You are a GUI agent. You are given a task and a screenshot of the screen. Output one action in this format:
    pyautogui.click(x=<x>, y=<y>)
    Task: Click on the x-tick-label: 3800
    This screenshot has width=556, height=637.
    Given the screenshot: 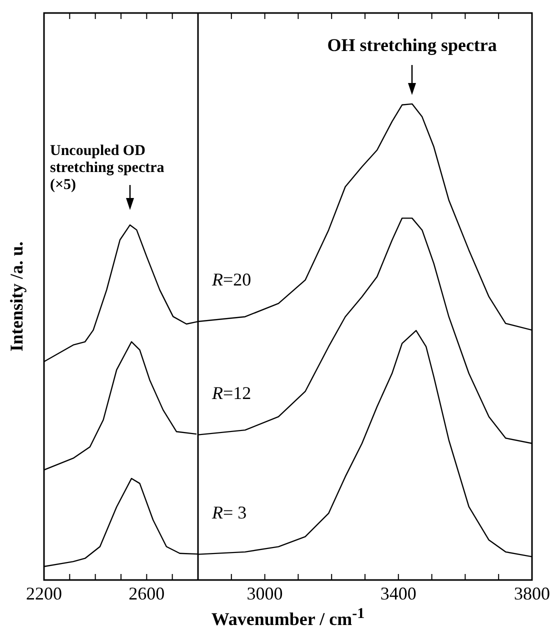 What is the action you would take?
    pyautogui.click(x=532, y=594)
    